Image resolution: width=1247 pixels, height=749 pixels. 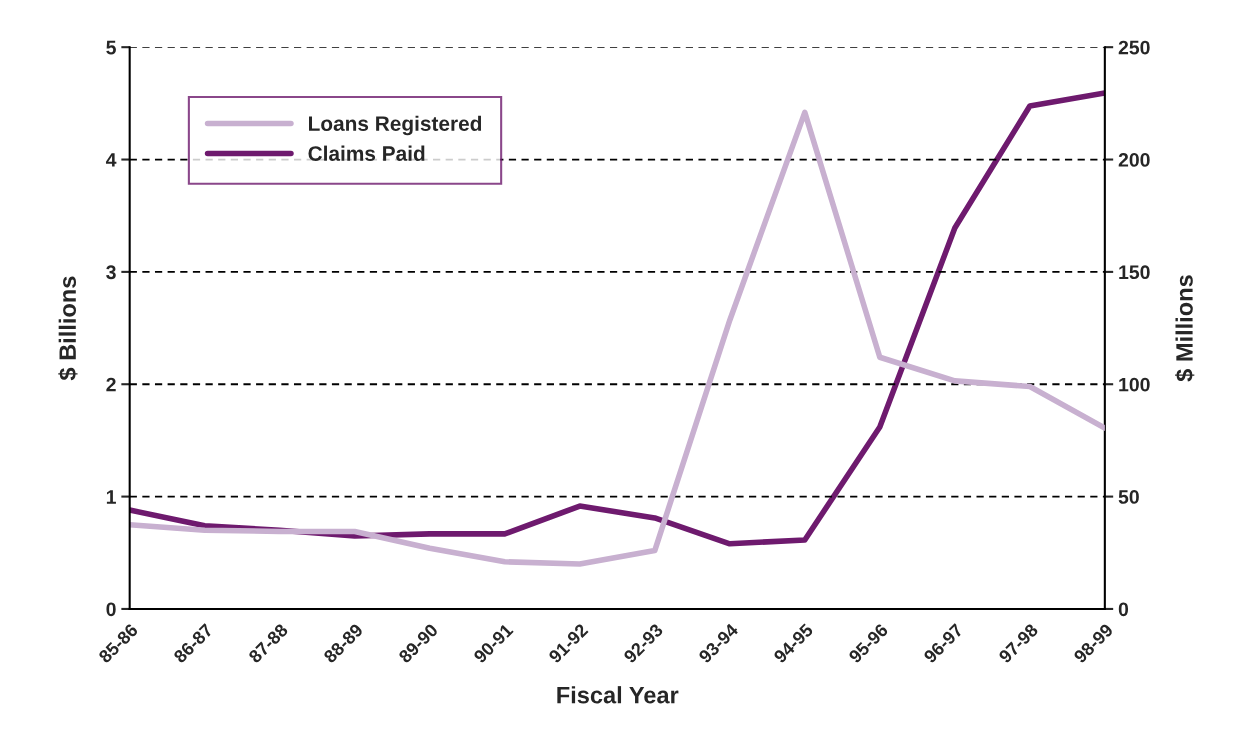 What do you see at coordinates (68, 328) in the screenshot?
I see `y-axis-title: $ Billions` at bounding box center [68, 328].